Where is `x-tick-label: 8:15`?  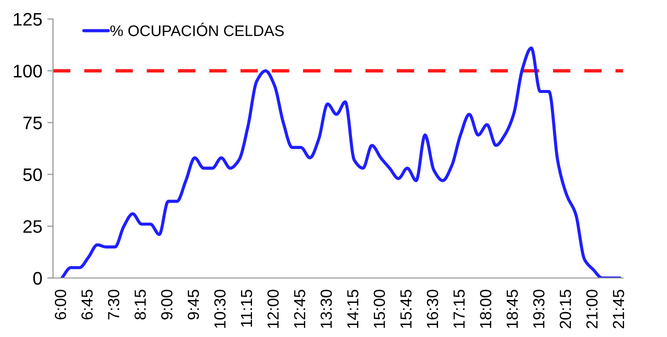
x-tick-label: 8:15 is located at coordinates (140, 305).